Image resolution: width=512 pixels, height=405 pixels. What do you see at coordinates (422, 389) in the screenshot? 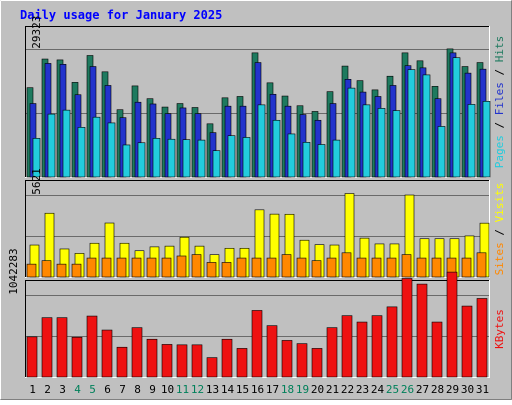
I see `day-label-27: 27` at bounding box center [422, 389].